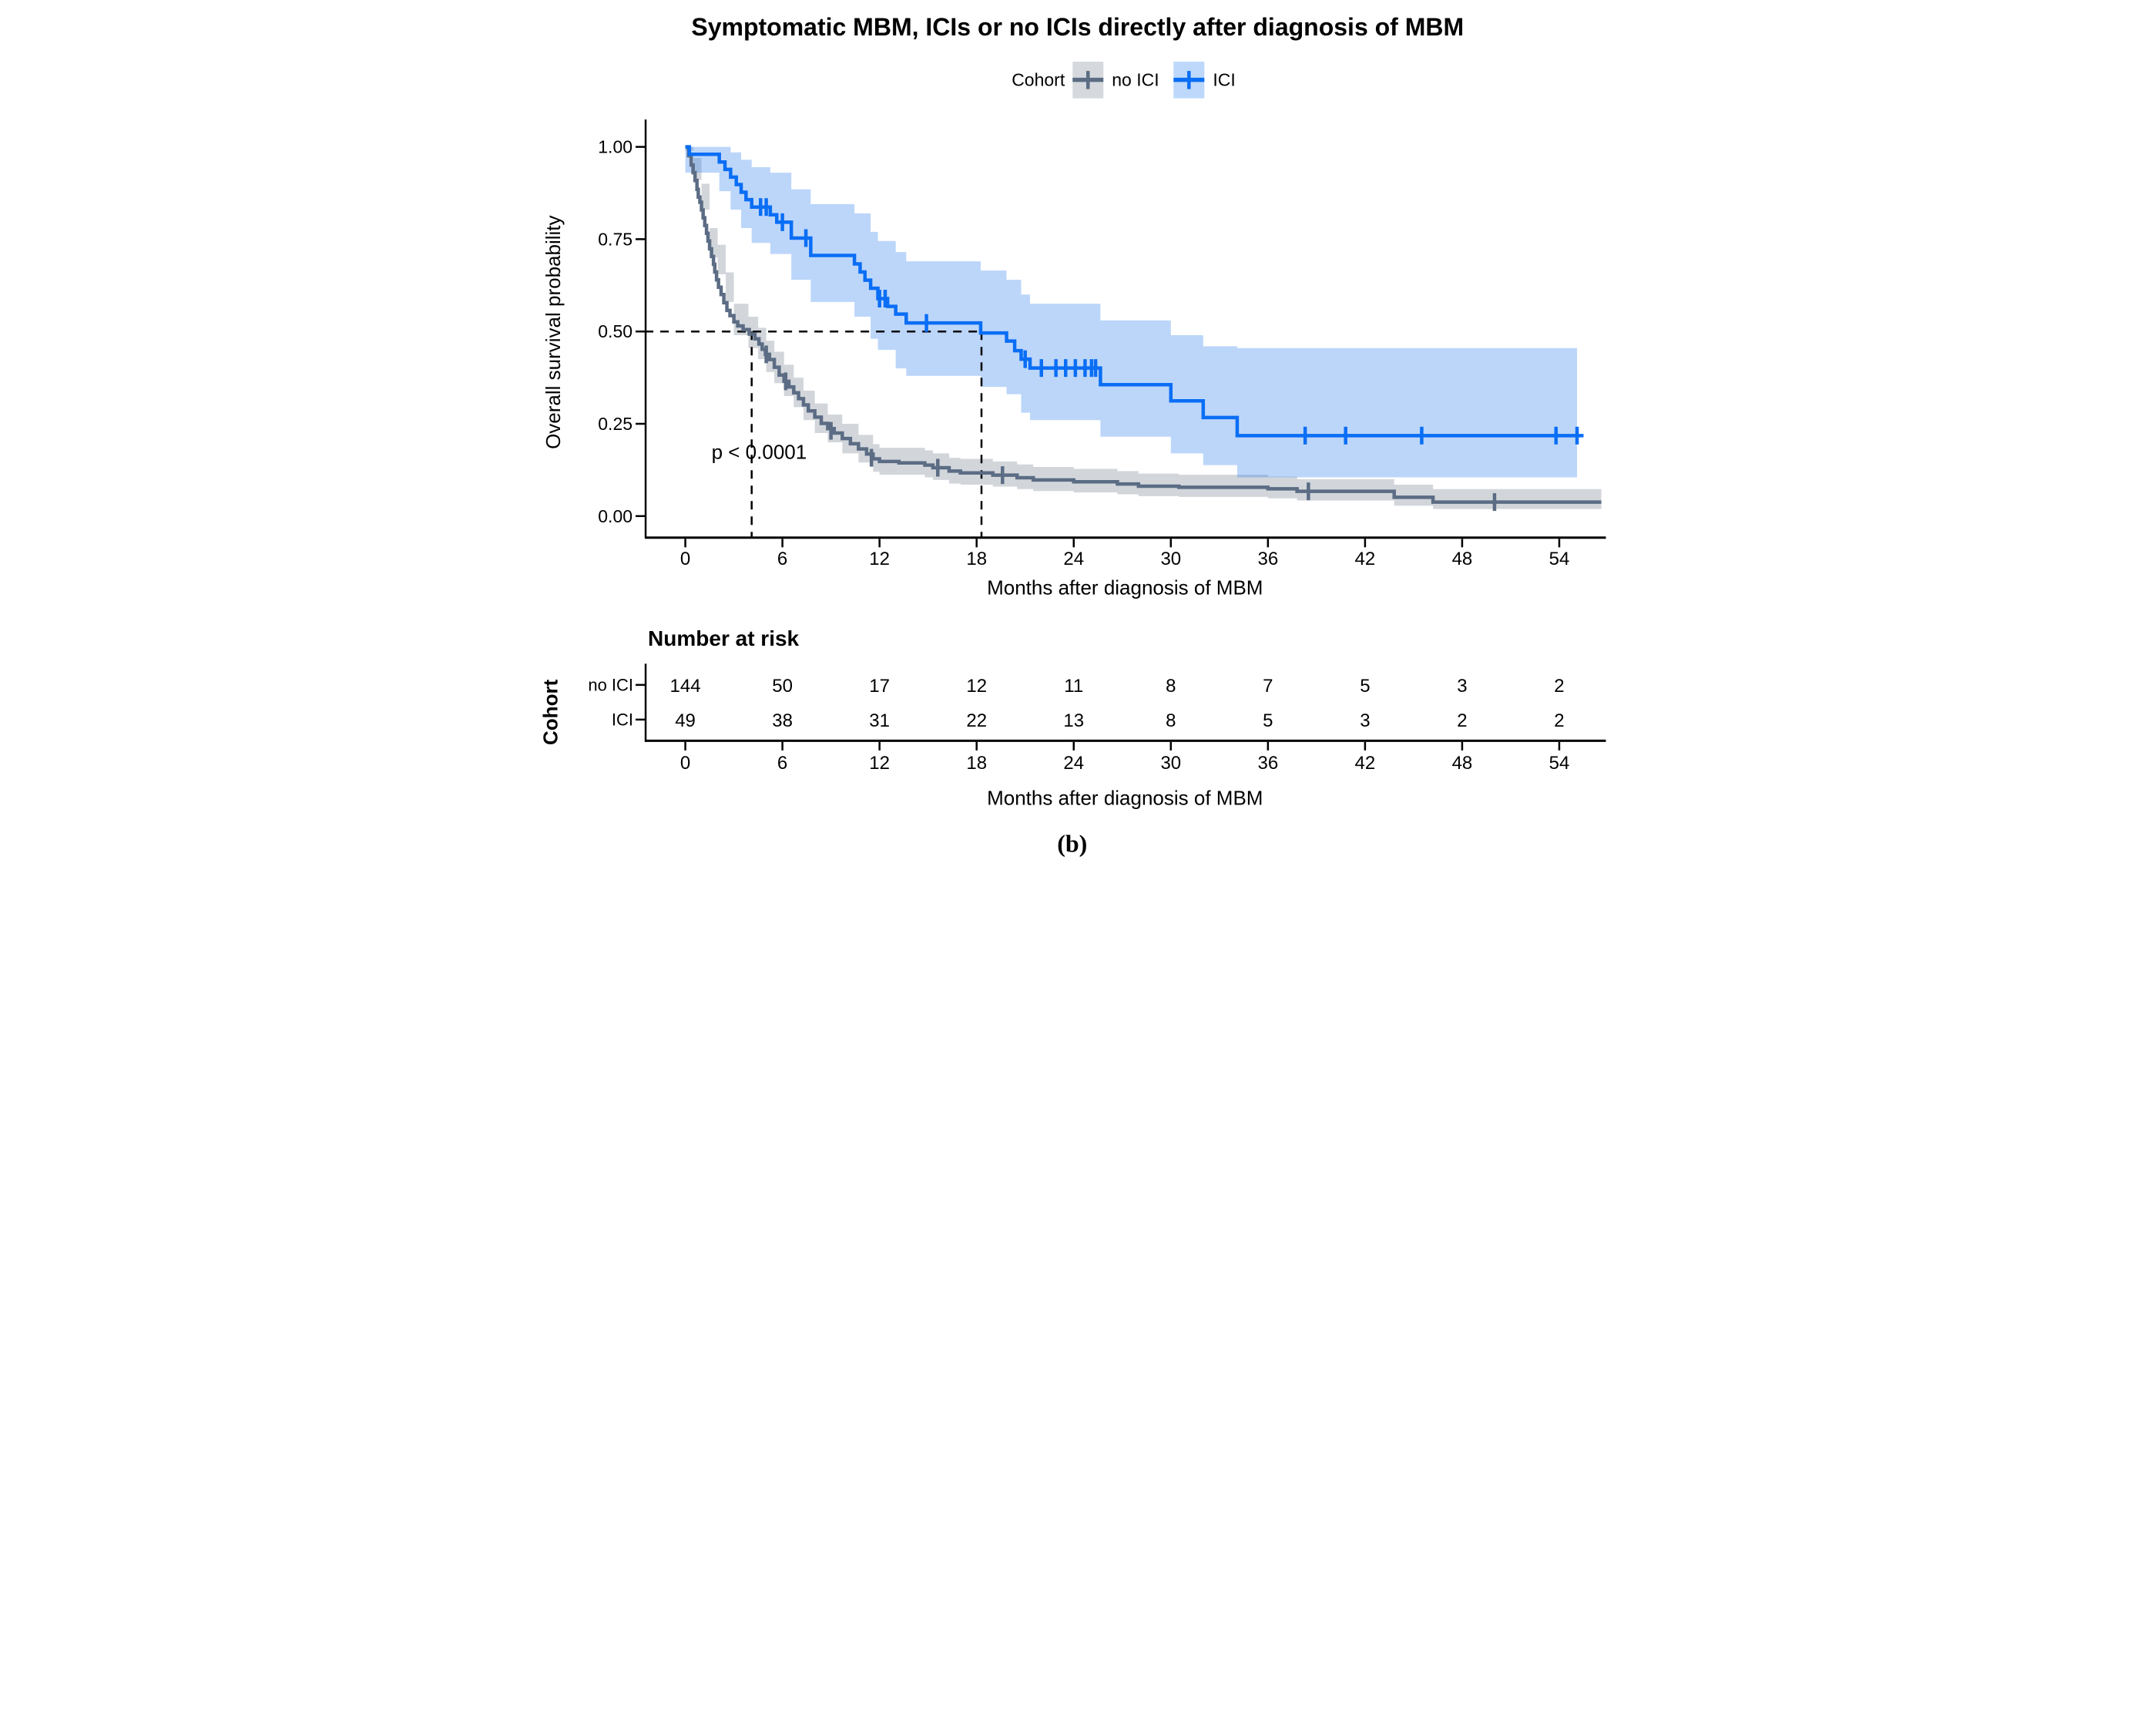  I want to click on x-tick-label: 18, so click(976, 559).